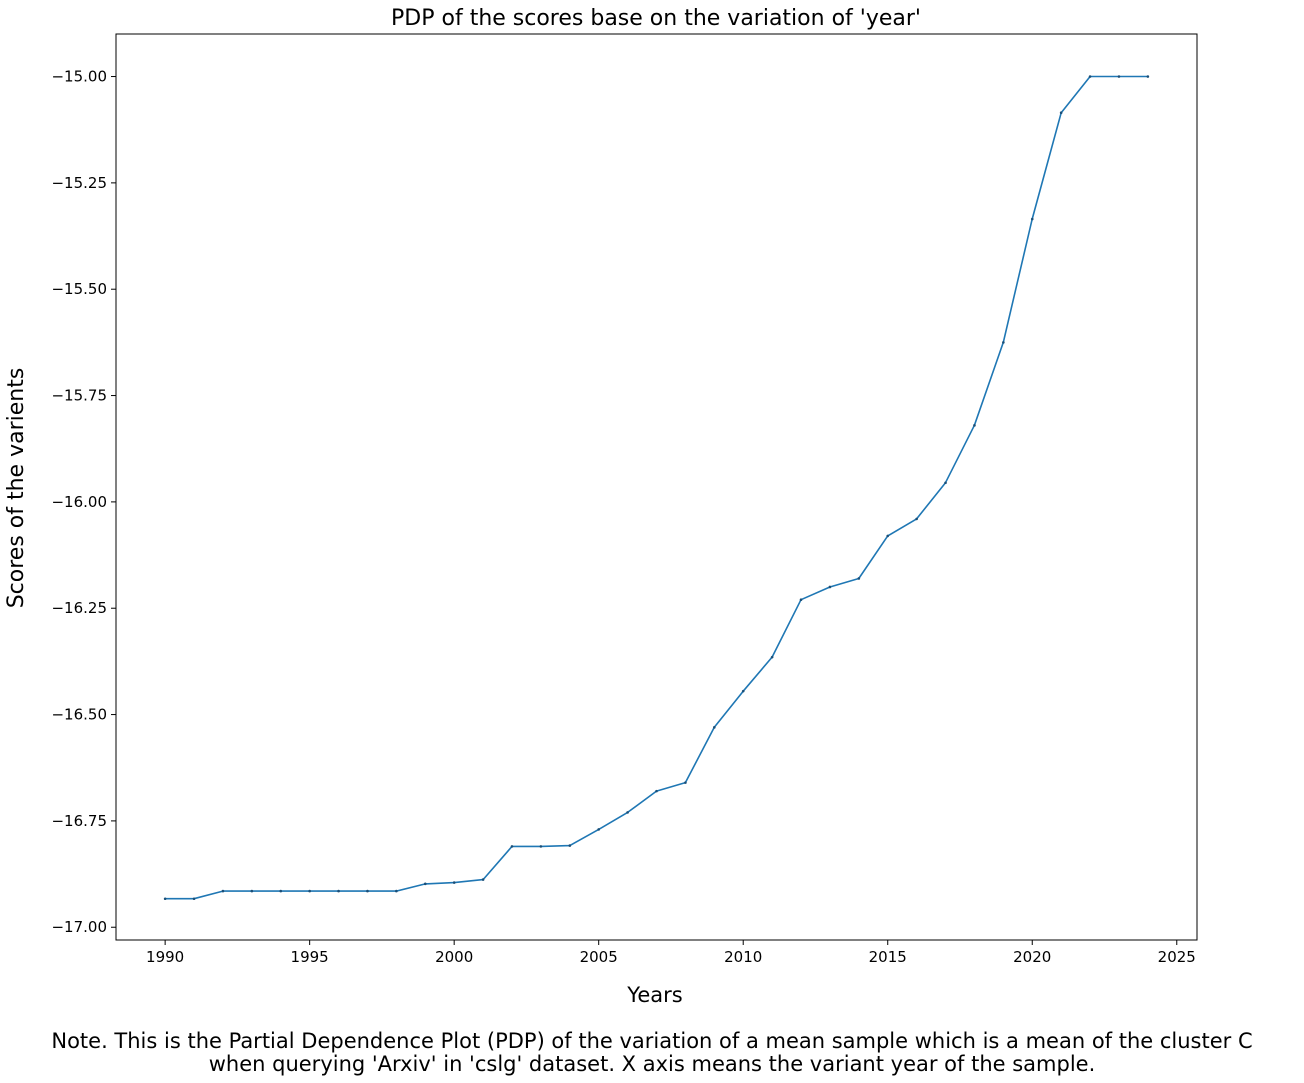 The height and width of the screenshot is (1083, 1304). Describe the element at coordinates (599, 957) in the screenshot. I see `x-tick-label: 2005` at that location.